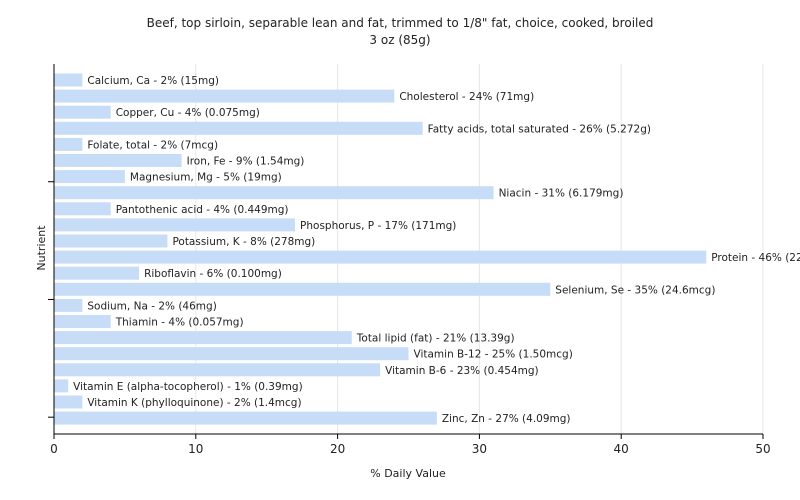  What do you see at coordinates (621, 449) in the screenshot?
I see `x-tick-label: 40` at bounding box center [621, 449].